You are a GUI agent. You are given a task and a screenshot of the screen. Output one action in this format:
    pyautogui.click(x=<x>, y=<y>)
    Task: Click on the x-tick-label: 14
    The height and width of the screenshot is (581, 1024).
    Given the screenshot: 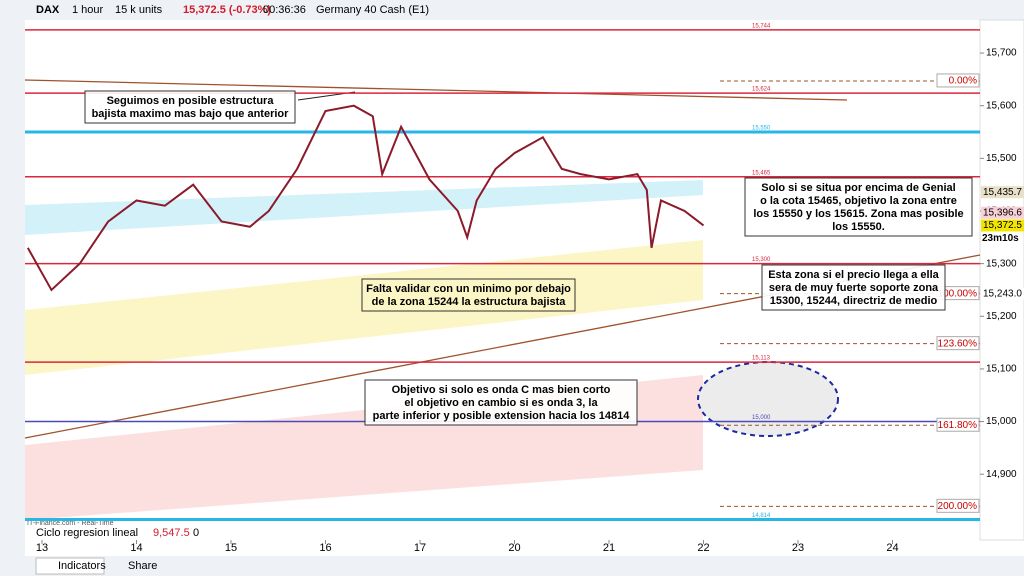 What is the action you would take?
    pyautogui.click(x=136, y=548)
    